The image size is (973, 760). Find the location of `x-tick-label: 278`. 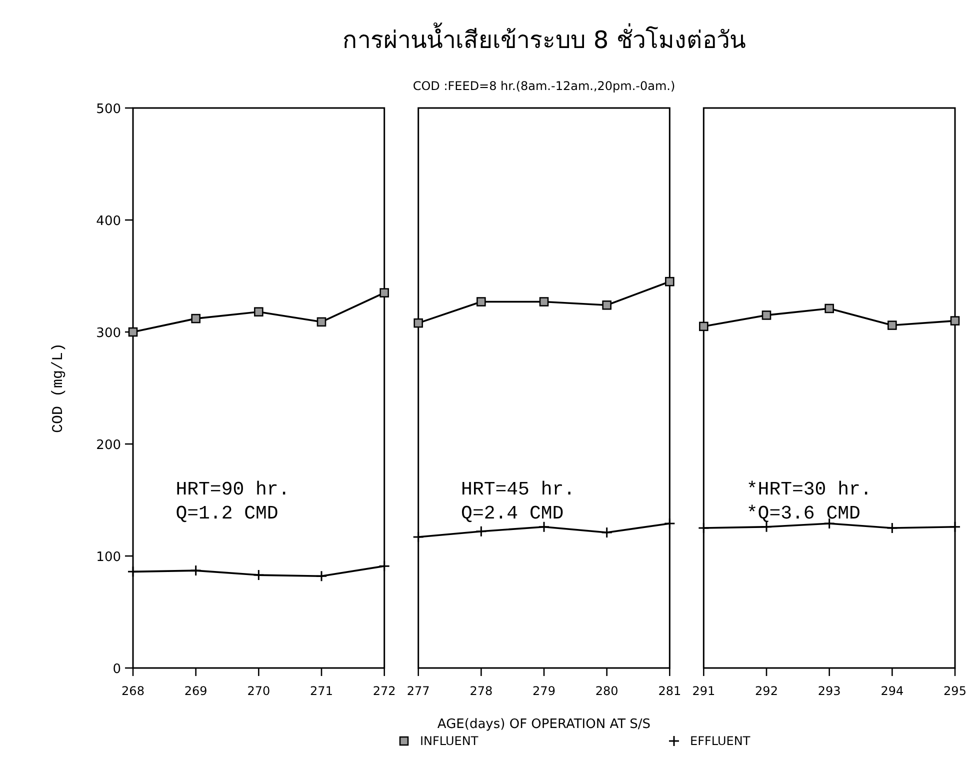

x-tick-label: 278 is located at coordinates (481, 691).